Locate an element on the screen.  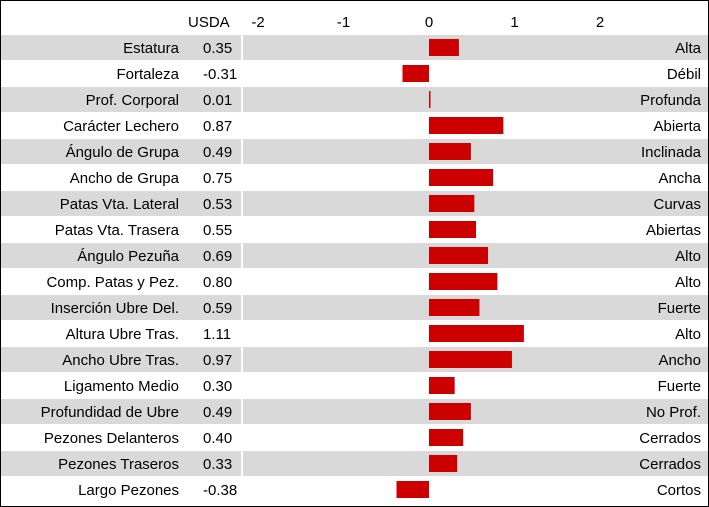
trait-label: Fortaleza is located at coordinates (147, 74).